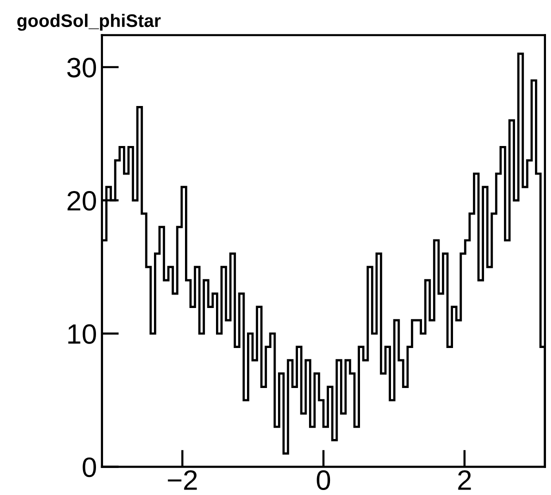 The image size is (551, 495). Describe the element at coordinates (82, 201) in the screenshot. I see `y-tick-label: 20` at that location.